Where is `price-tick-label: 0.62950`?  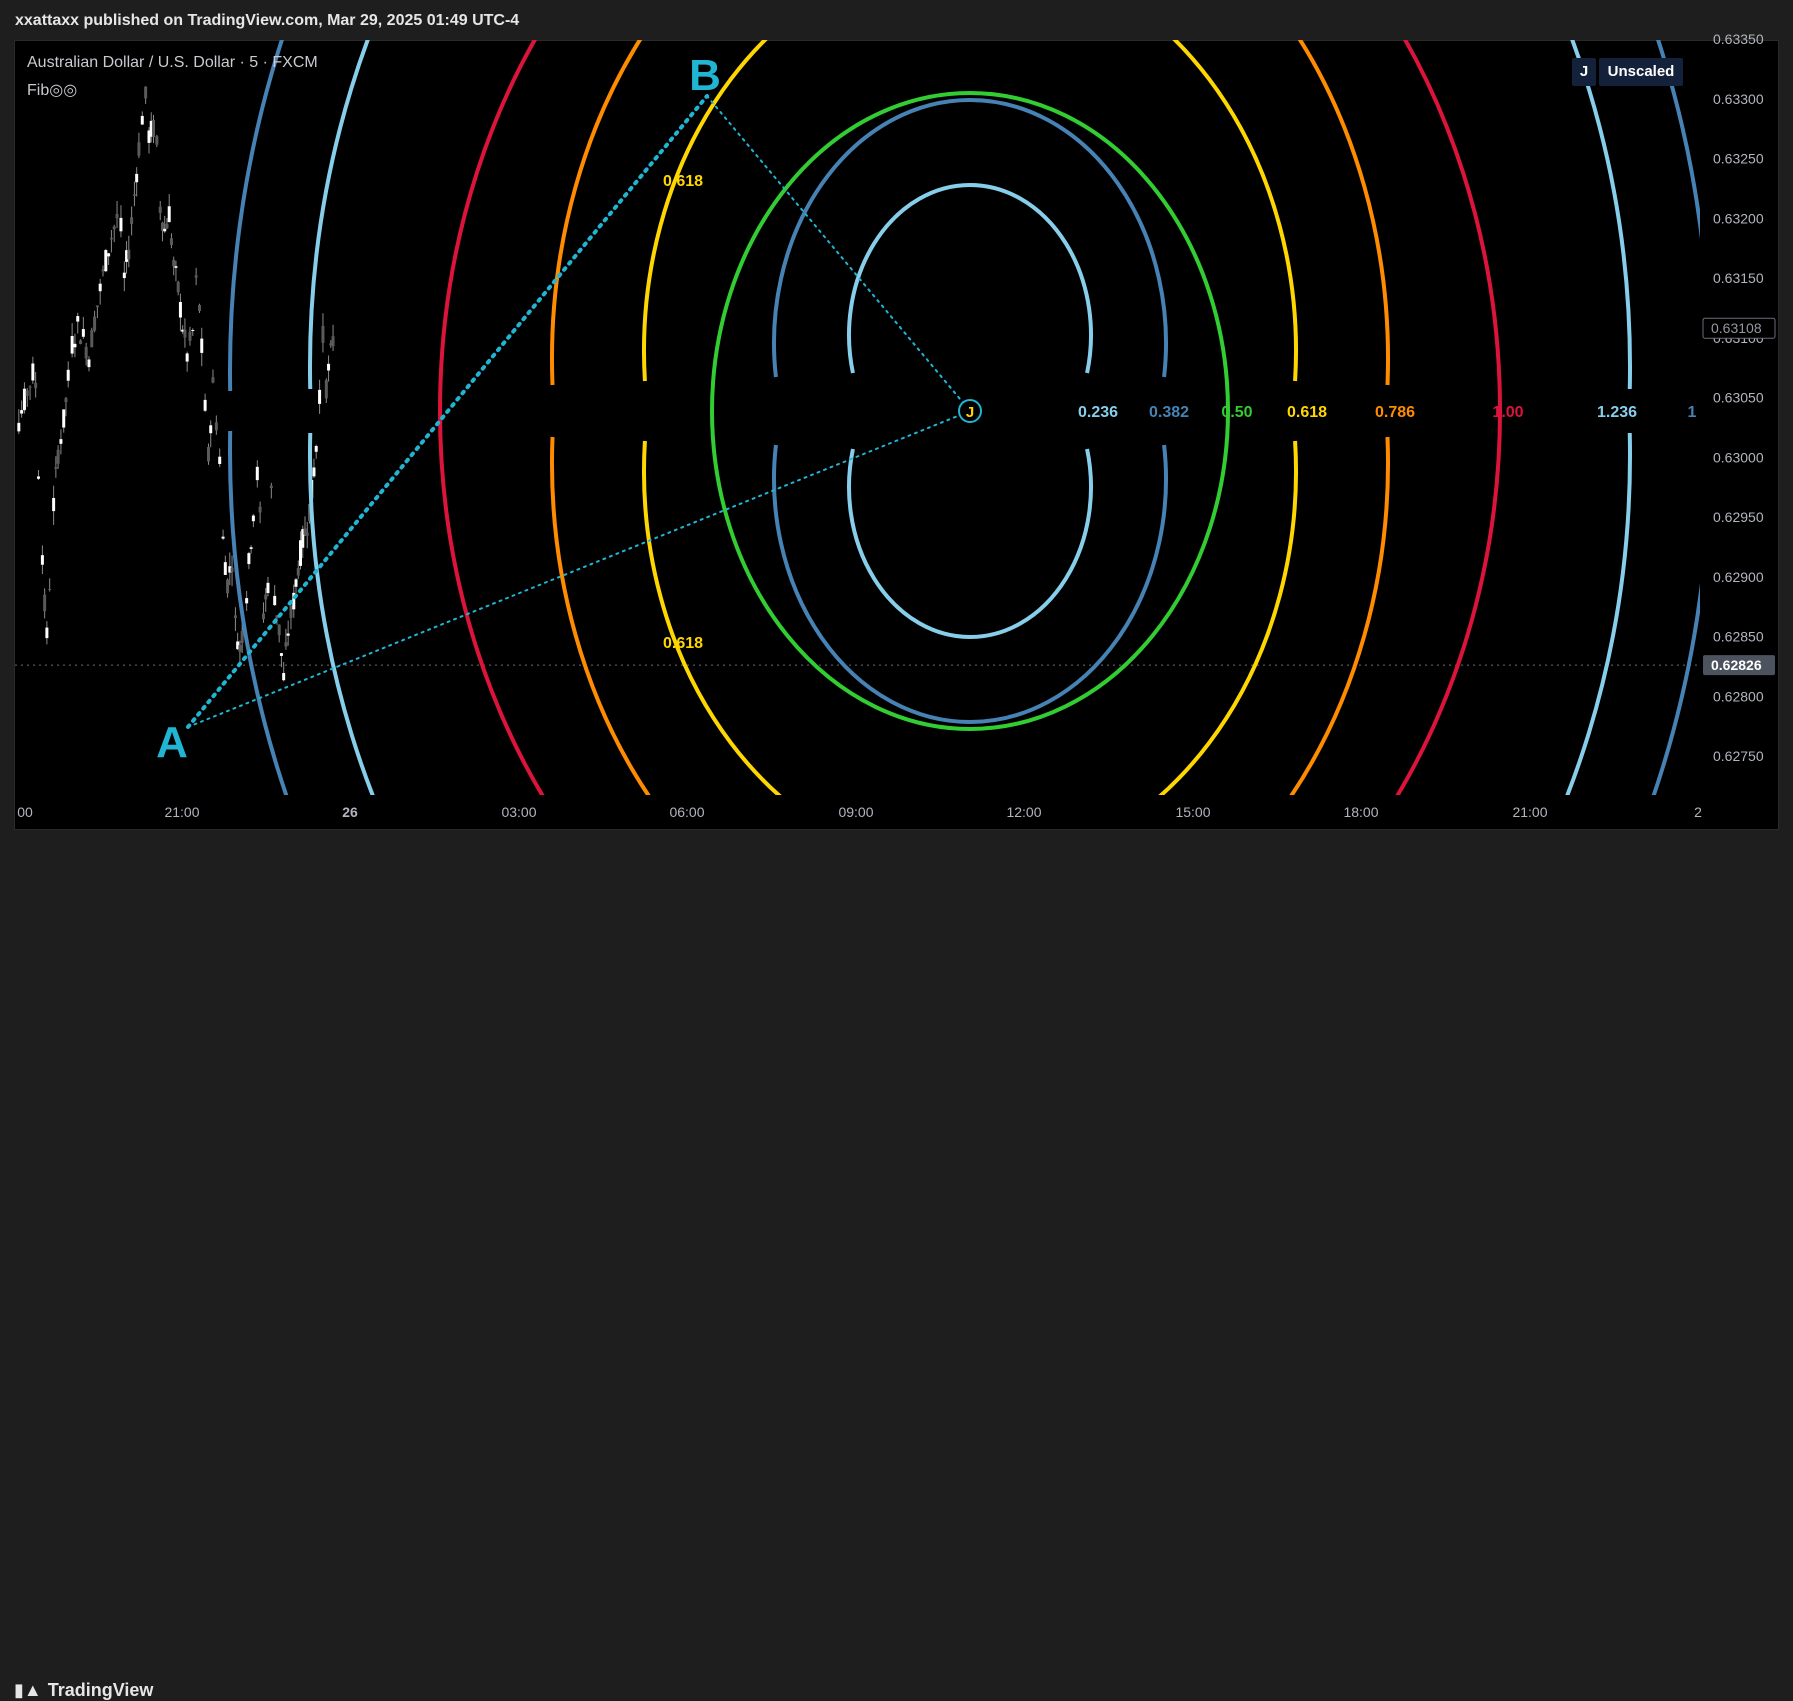 price-tick-label: 0.62950 is located at coordinates (1738, 517).